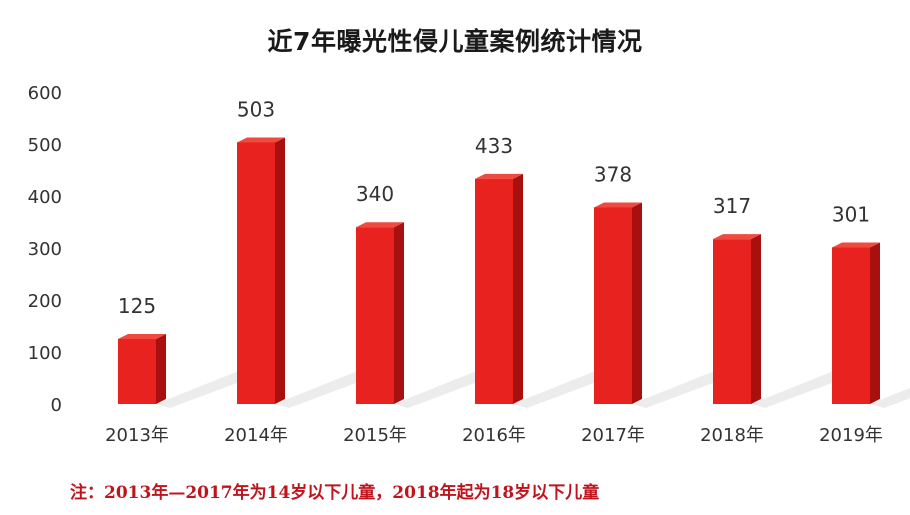 The height and width of the screenshot is (515, 910). I want to click on data-label: 301, so click(851, 214).